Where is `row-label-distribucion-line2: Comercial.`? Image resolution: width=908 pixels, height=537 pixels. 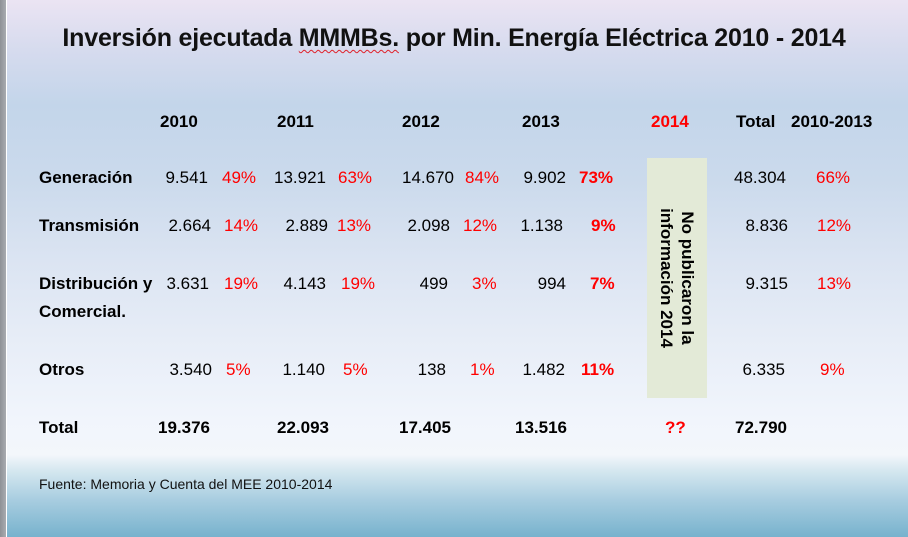 row-label-distribucion-line2: Comercial. is located at coordinates (82, 311).